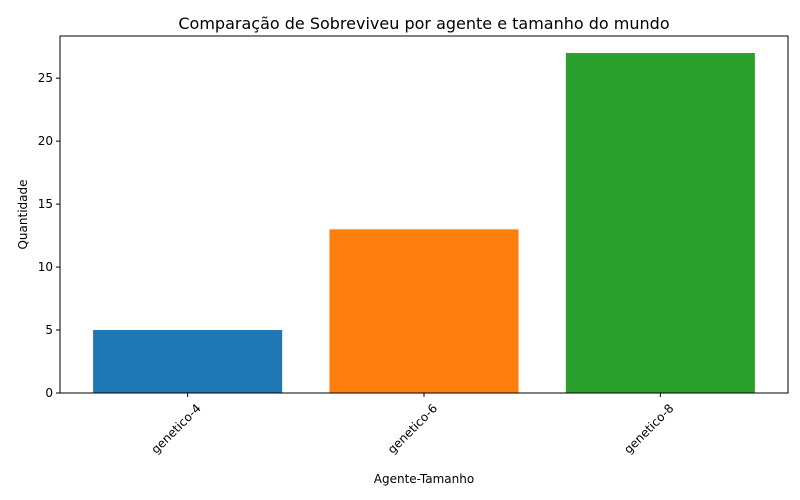 This screenshot has height=500, width=800. I want to click on x-axis-ticks: genetico-4 genetico-6 genetico-8, so click(412, 424).